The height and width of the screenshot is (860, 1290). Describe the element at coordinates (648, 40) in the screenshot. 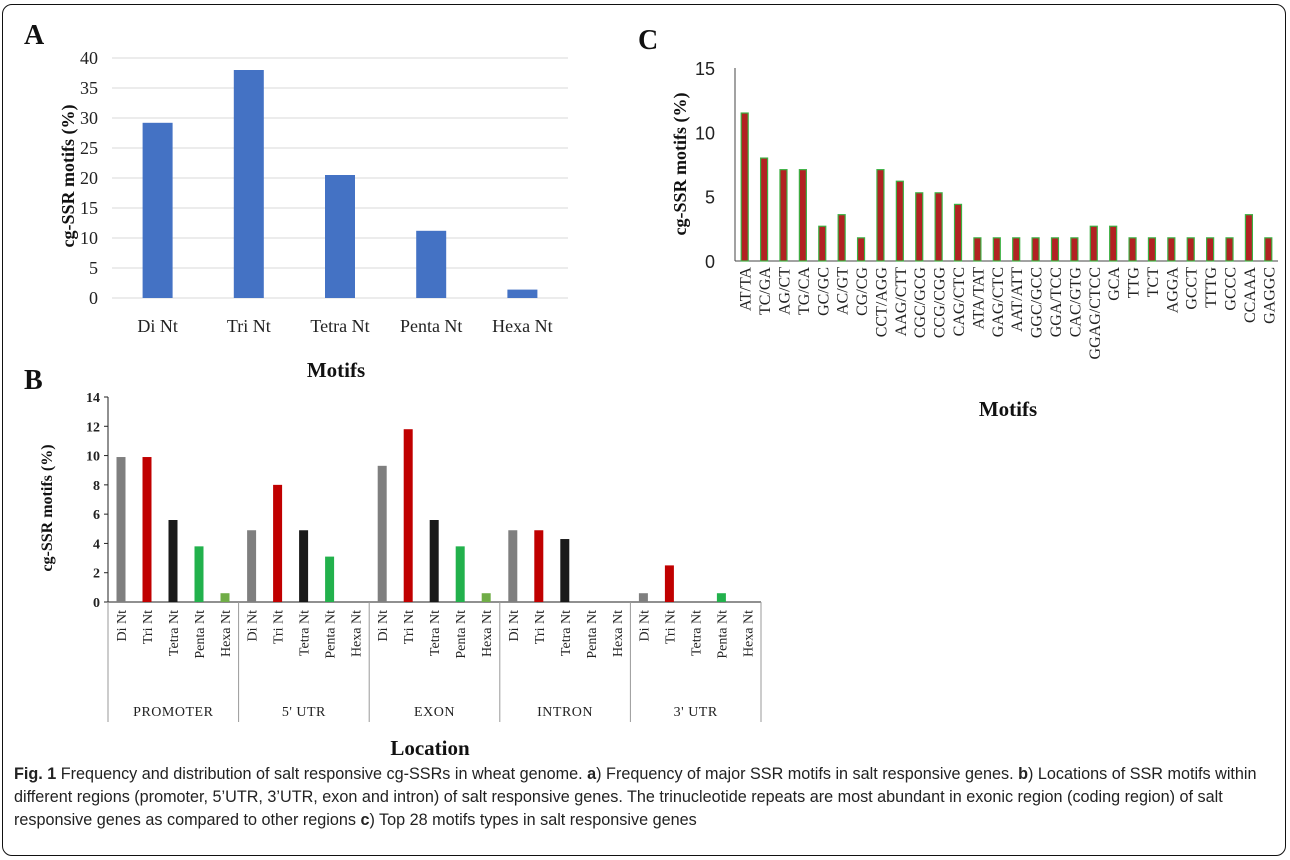

I see `panel-c-label: C` at that location.